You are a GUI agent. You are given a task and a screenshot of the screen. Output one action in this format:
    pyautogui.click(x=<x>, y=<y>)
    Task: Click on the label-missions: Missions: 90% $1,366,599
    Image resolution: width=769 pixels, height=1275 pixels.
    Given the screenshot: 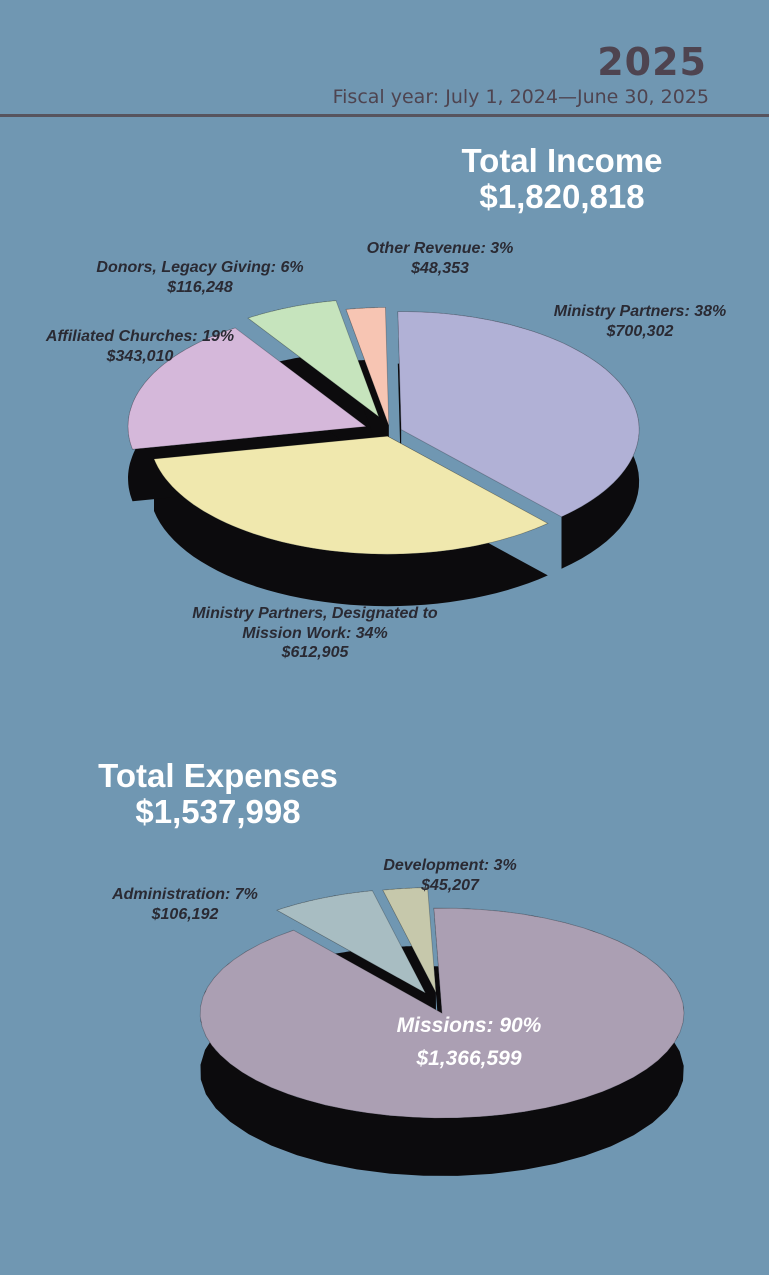 What is the action you would take?
    pyautogui.click(x=469, y=1042)
    